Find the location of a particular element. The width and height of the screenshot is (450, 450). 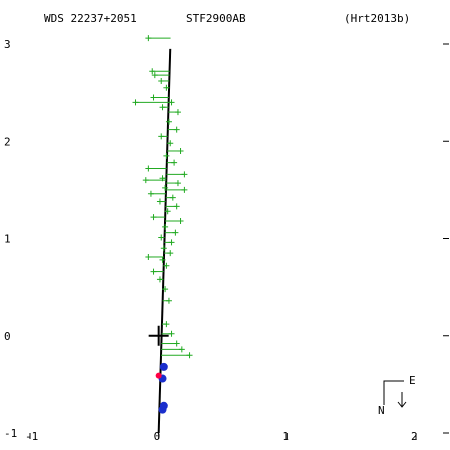

down-arrow-icon is located at coordinates (402, 400).